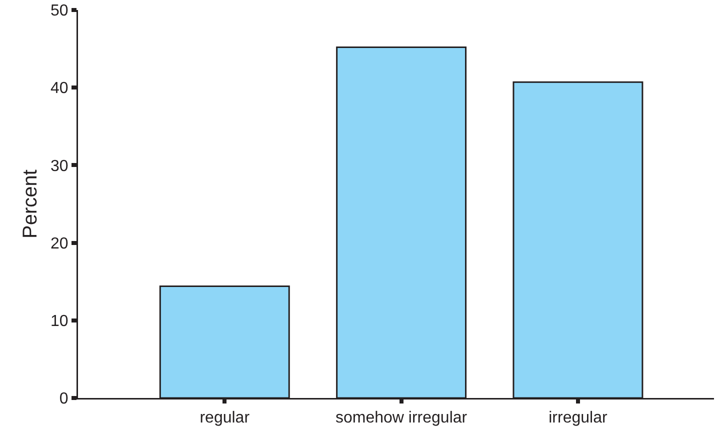  Describe the element at coordinates (59, 166) in the screenshot. I see `y-tick-label: 30` at that location.